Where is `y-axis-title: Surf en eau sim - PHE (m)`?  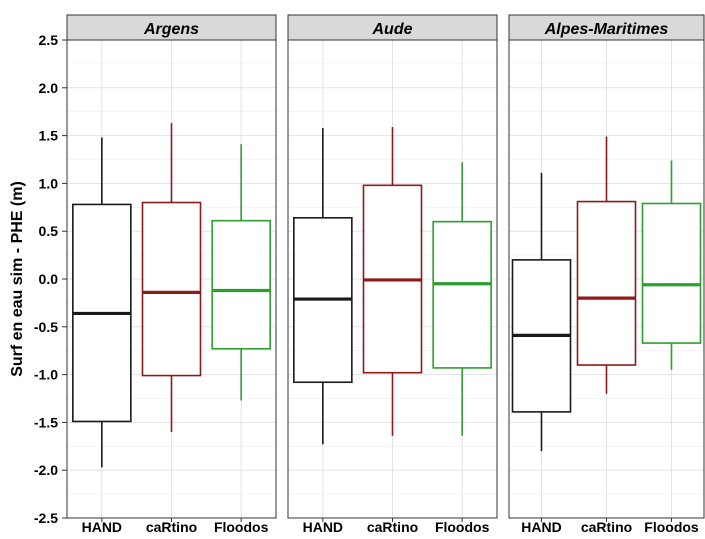
y-axis-title: Surf en eau sim - PHE (m) is located at coordinates (17, 279).